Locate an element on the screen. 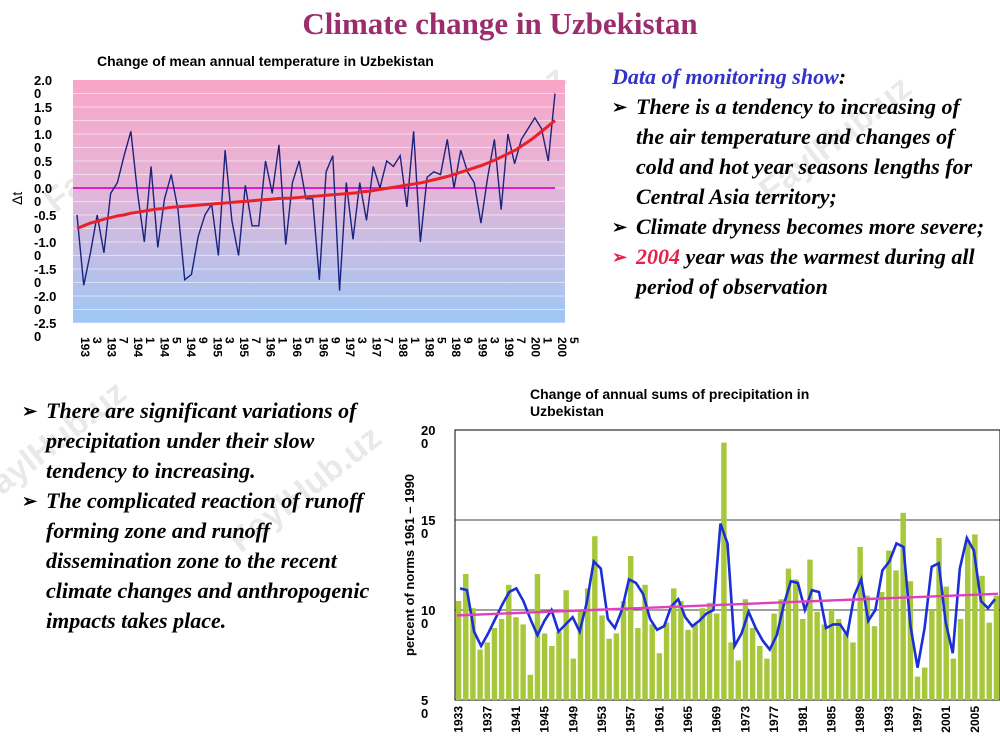 This screenshot has width=1000, height=750. y-tick-label: 1.0 0 is located at coordinates (43, 141).